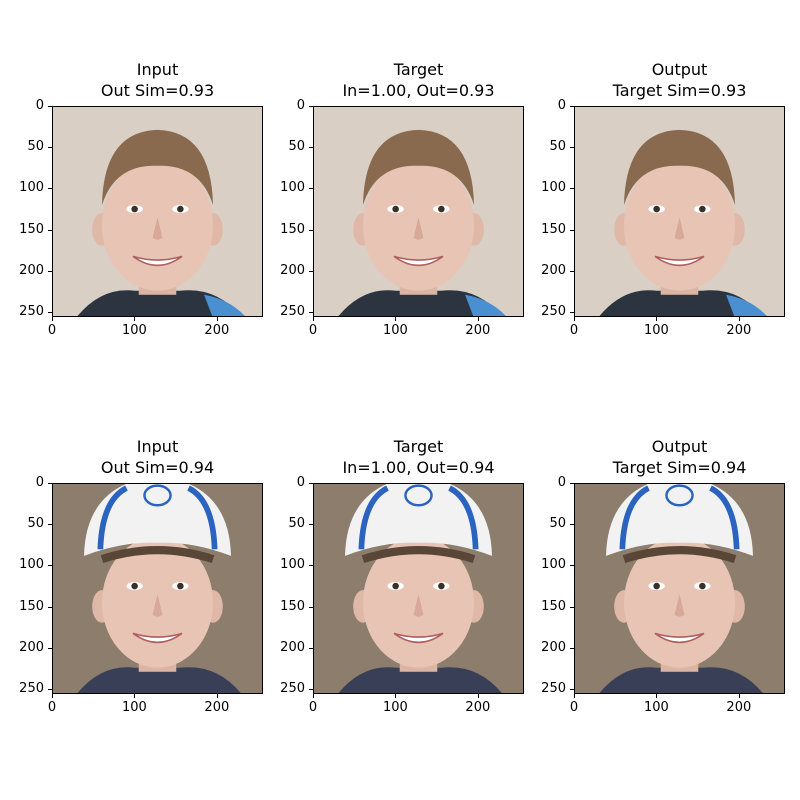  Describe the element at coordinates (418, 90) in the screenshot. I see `panel-subtitle: In=1.00, Out=0.93` at that location.